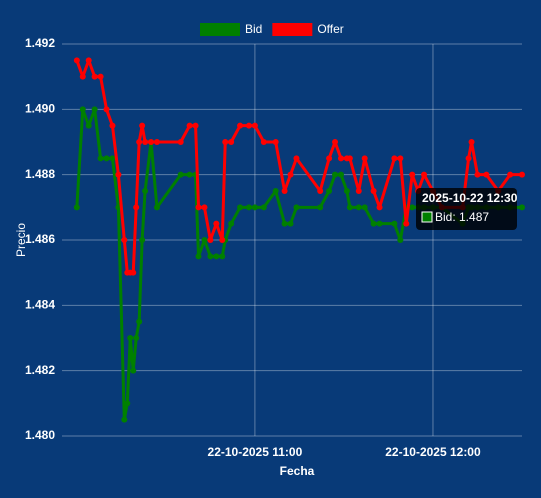 This screenshot has height=498, width=541. I want to click on tooltip-box, so click(466, 209).